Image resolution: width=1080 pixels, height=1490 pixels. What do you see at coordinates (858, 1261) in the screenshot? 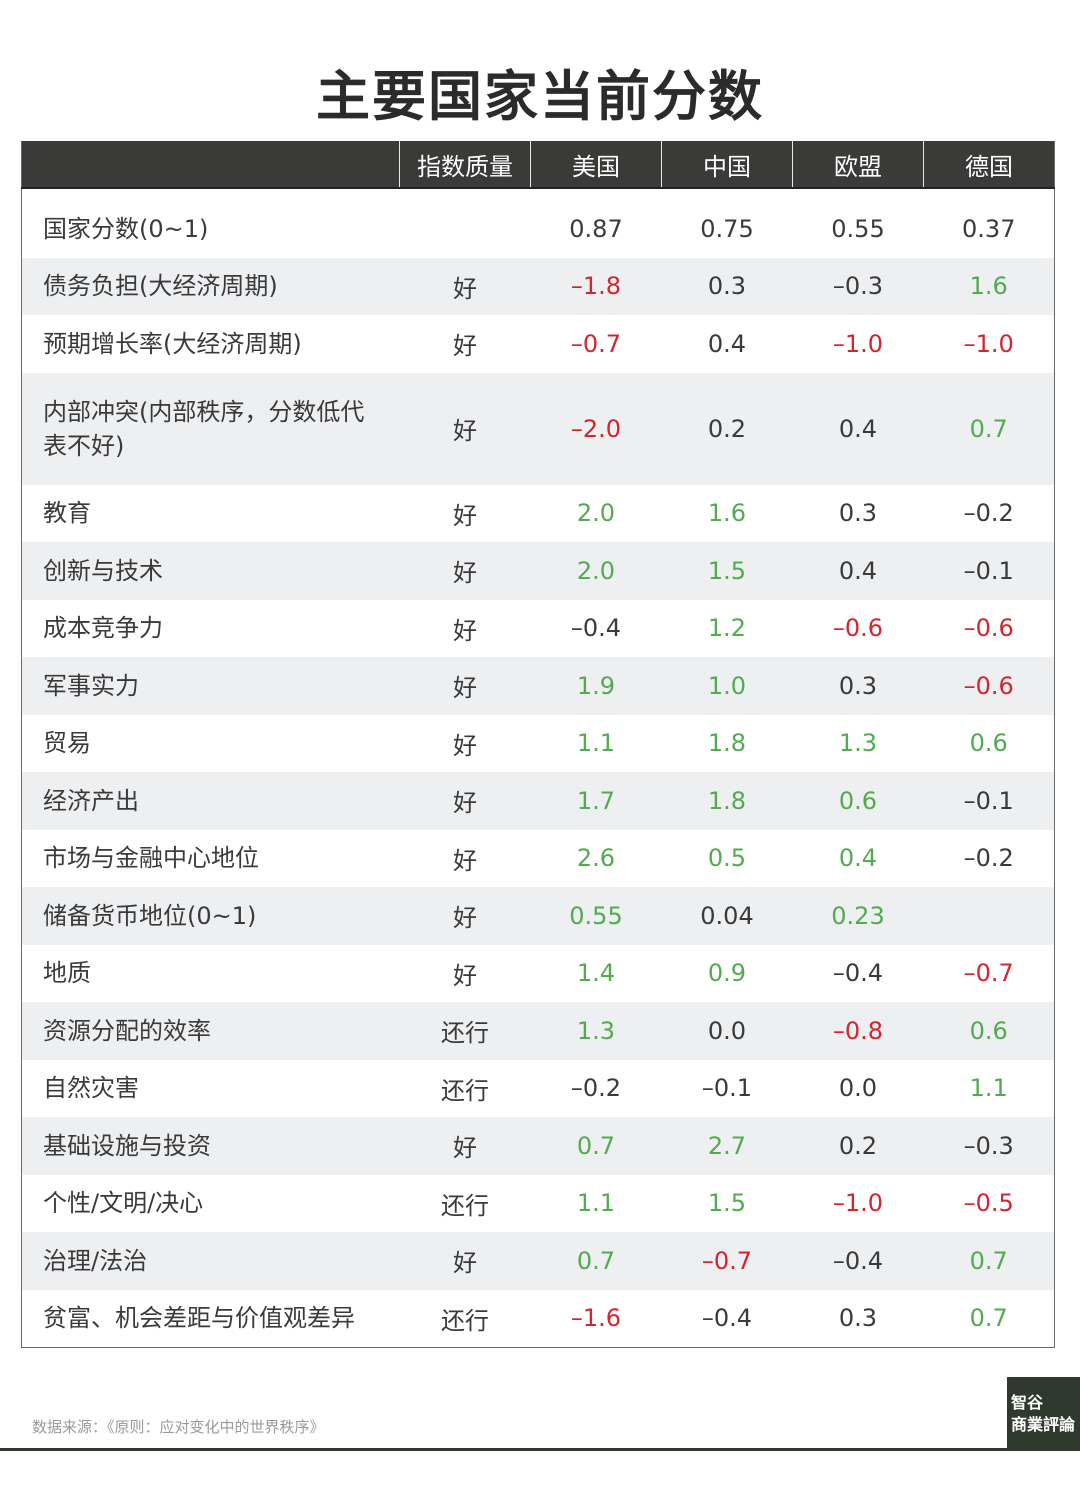
I see `score-eu: –0.4` at bounding box center [858, 1261].